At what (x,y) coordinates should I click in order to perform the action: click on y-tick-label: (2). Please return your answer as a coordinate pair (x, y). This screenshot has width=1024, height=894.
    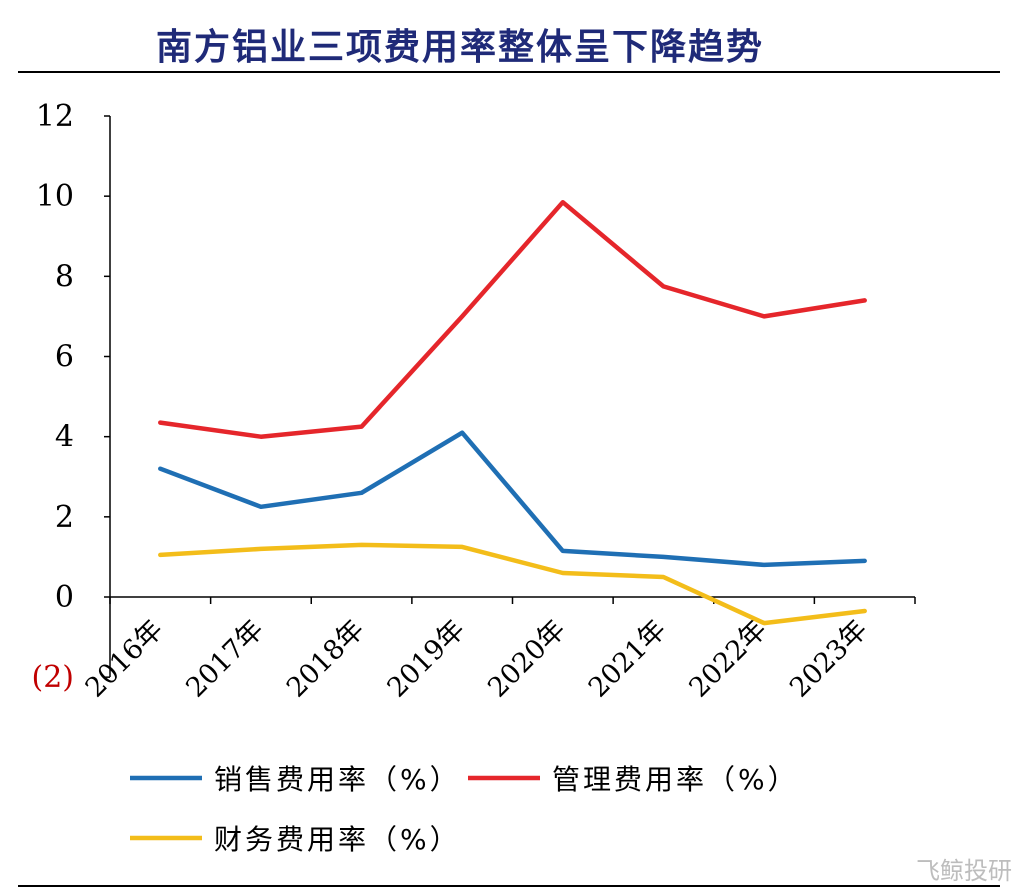
    Looking at the image, I should click on (53, 677).